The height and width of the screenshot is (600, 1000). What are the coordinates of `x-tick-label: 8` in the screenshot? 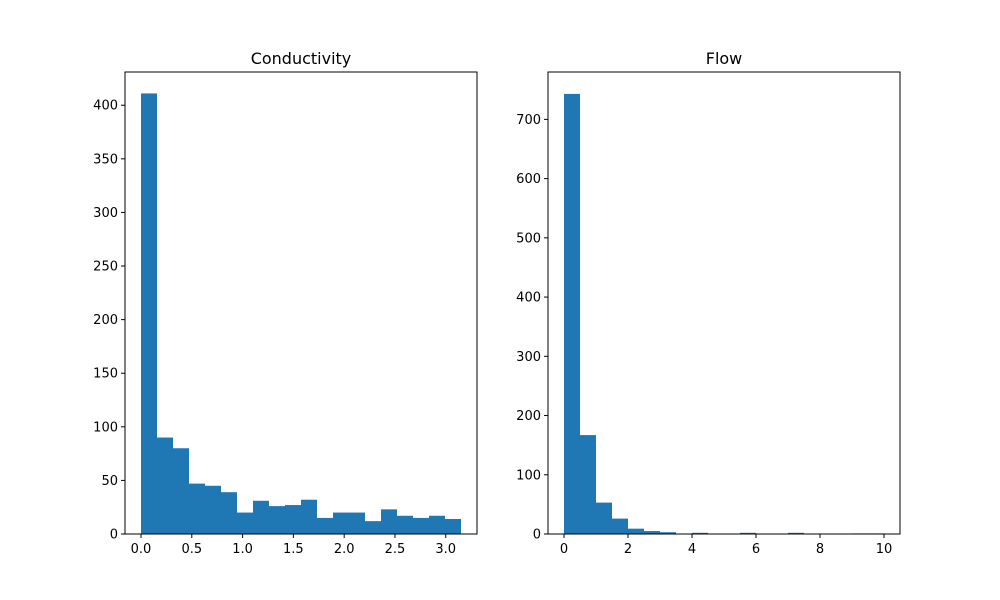 It's located at (820, 549).